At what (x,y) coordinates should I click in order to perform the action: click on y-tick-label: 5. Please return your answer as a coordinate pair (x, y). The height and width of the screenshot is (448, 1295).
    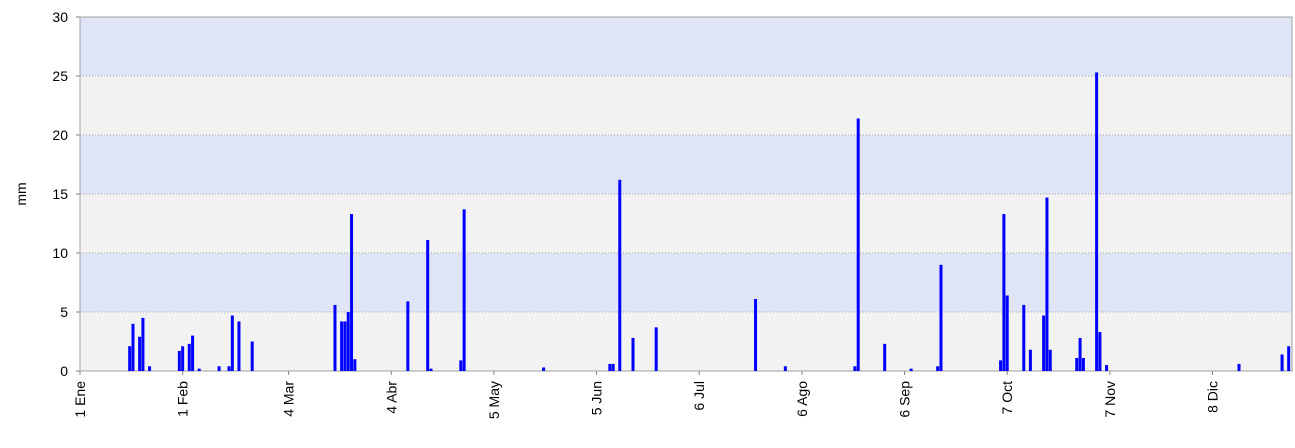
    Looking at the image, I should click on (64, 312).